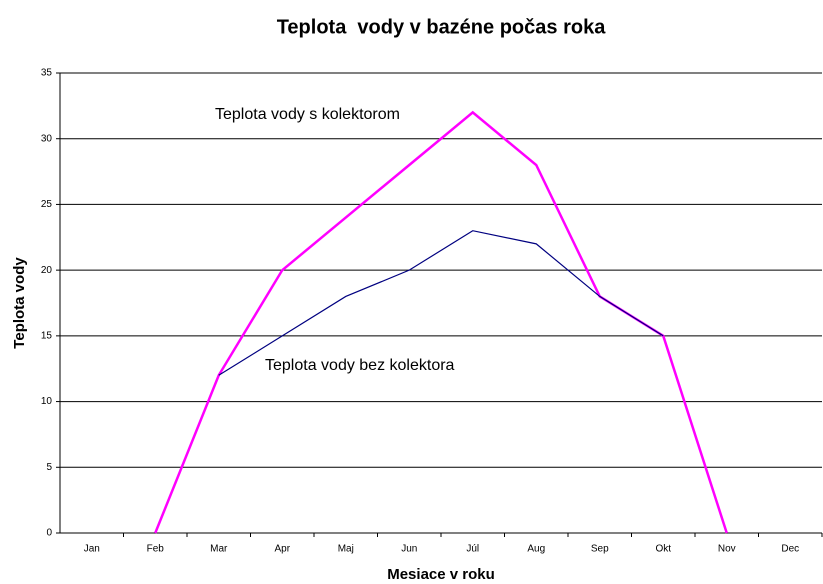 Image resolution: width=823 pixels, height=584 pixels. I want to click on x-tick-label: Feb, so click(156, 549).